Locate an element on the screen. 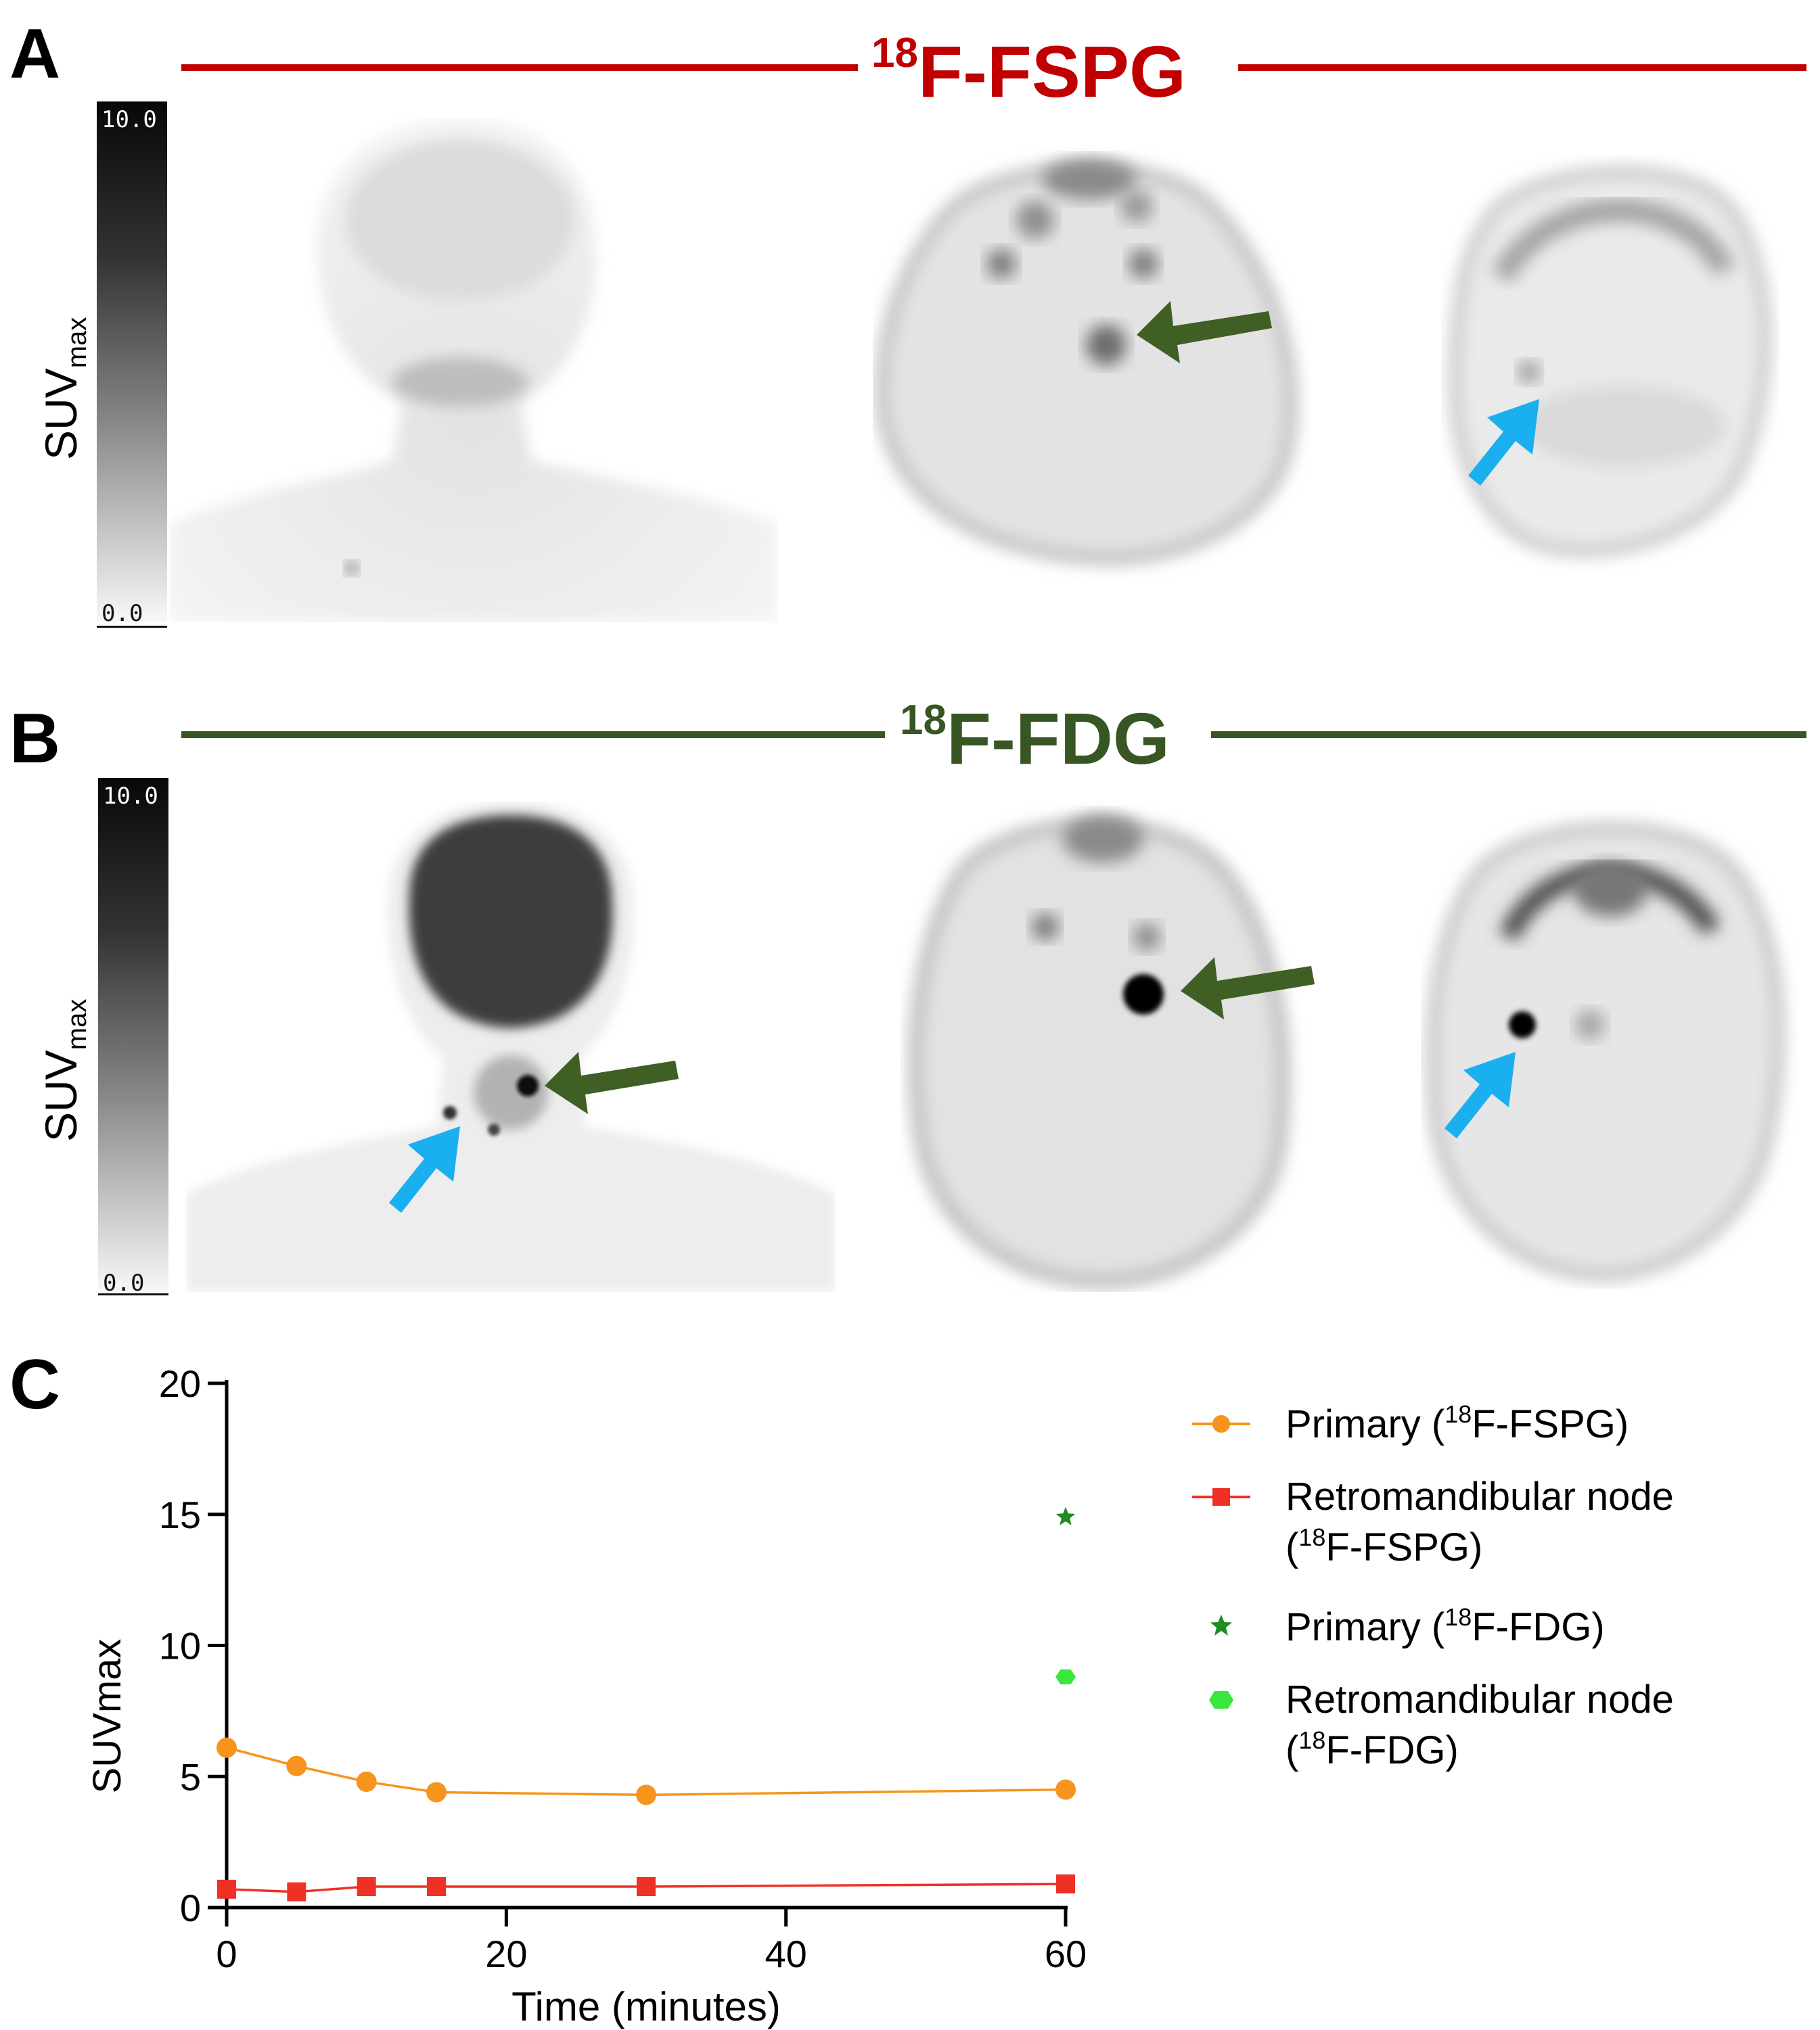 Image resolution: width=1820 pixels, height=2030 pixels. chart-x-axis-label: Time (minutes) is located at coordinates (646, 2006).